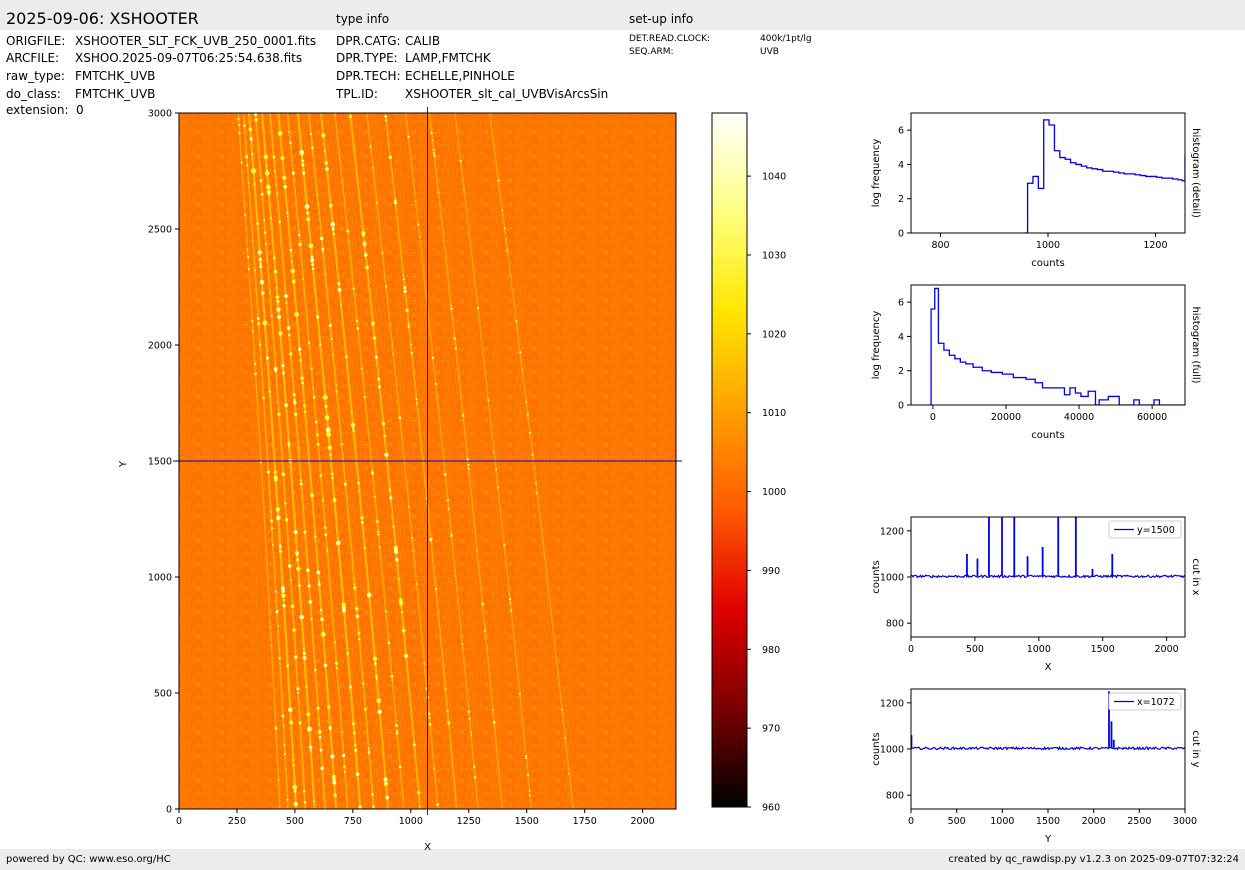 Image resolution: width=1245 pixels, height=870 pixels. Describe the element at coordinates (1048, 173) in the screenshot. I see `panel-frame` at that location.